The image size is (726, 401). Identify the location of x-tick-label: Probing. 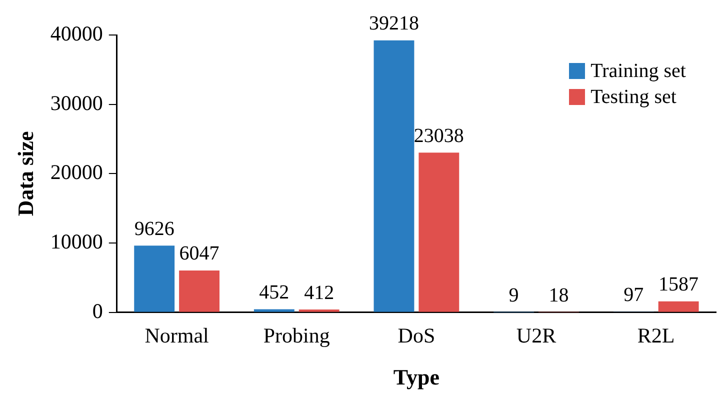
(296, 336).